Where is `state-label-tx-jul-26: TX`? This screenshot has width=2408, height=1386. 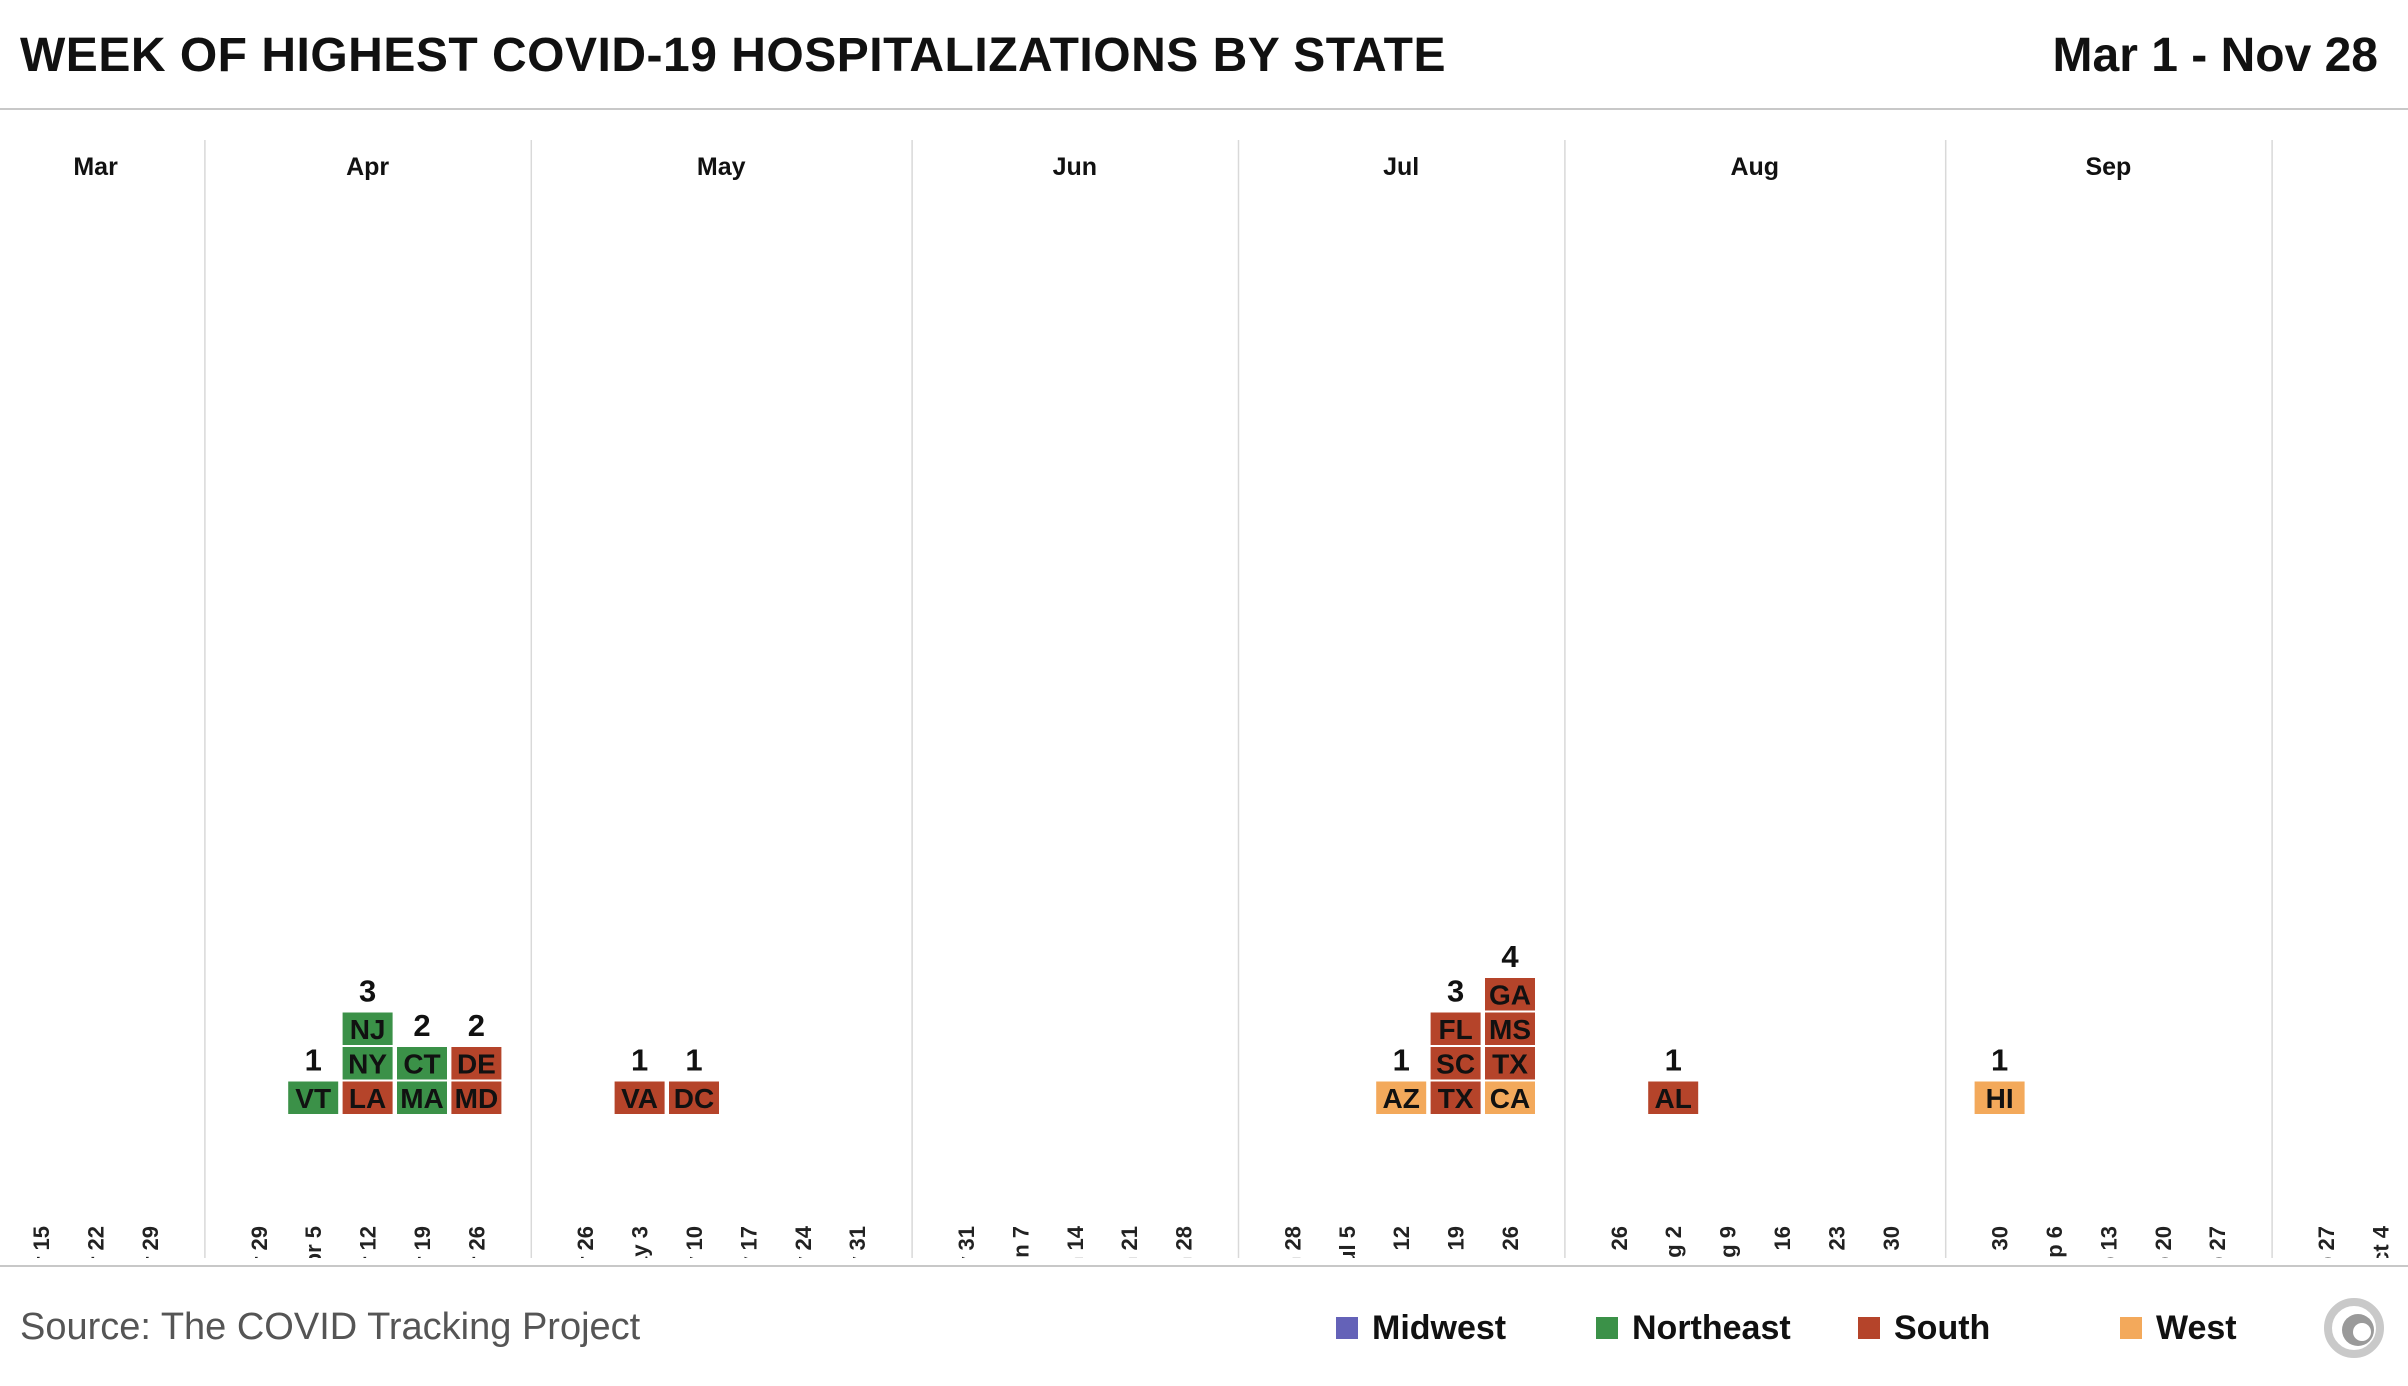 state-label-tx-jul-26: TX is located at coordinates (1510, 1063).